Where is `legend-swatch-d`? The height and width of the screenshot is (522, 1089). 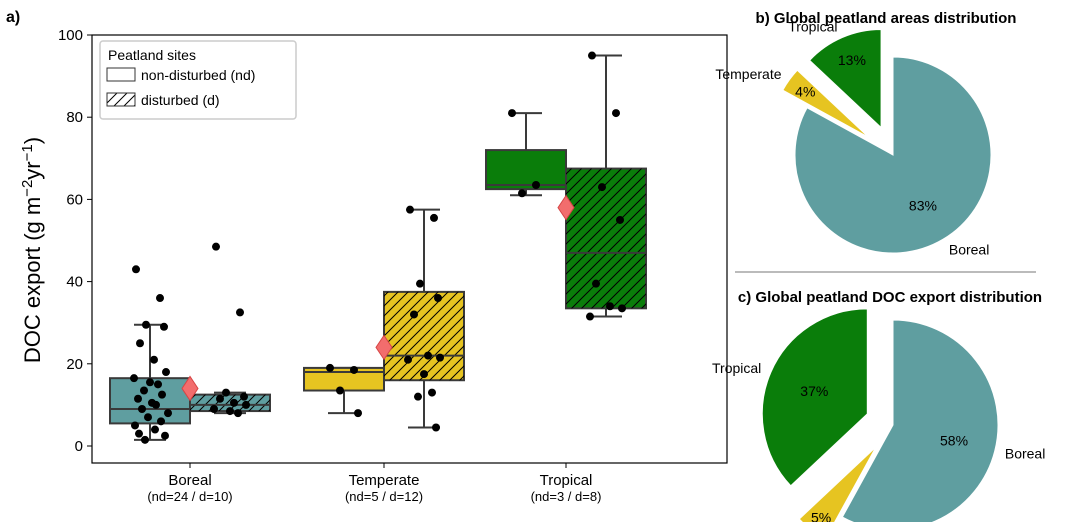
legend-swatch-d is located at coordinates (121, 99).